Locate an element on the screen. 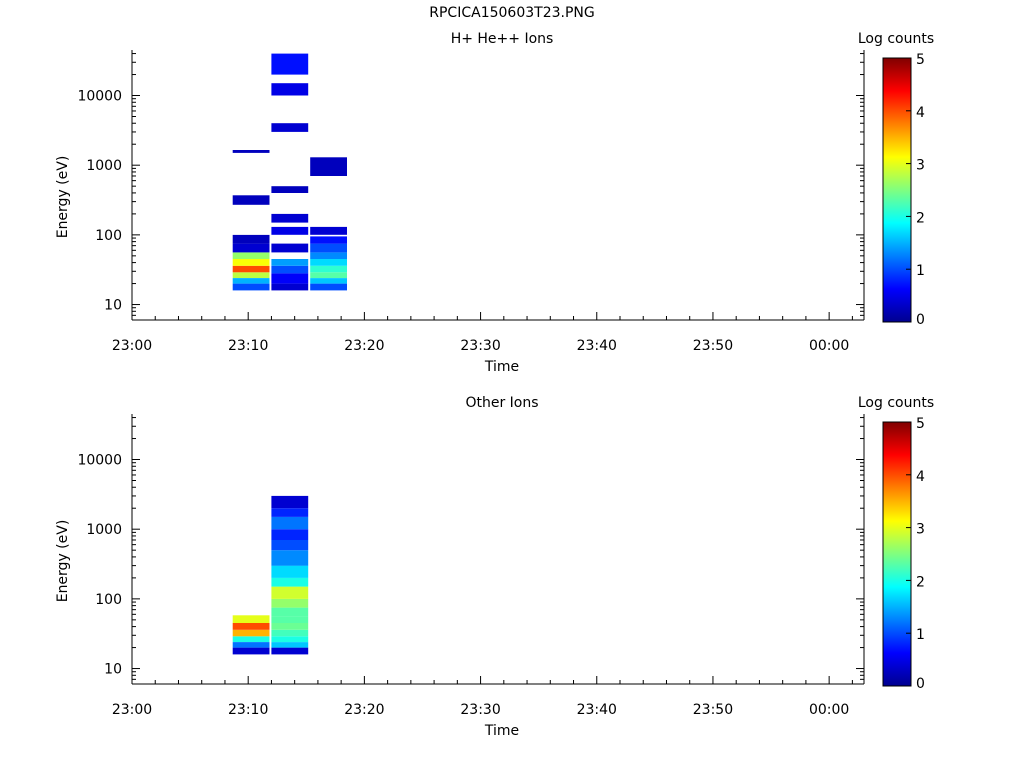 Image resolution: width=1024 pixels, height=768 pixels. panel-title: Other Ions is located at coordinates (501, 403).